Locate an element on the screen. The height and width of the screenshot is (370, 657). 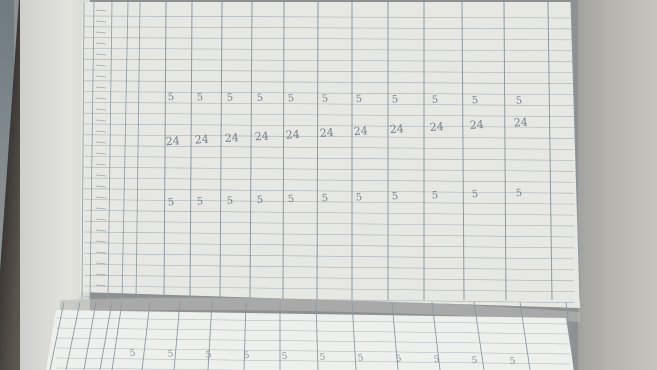
lower-page-entries: 5 5 5 5 5 5 5 5 5 5 5 is located at coordinates (322, 357).